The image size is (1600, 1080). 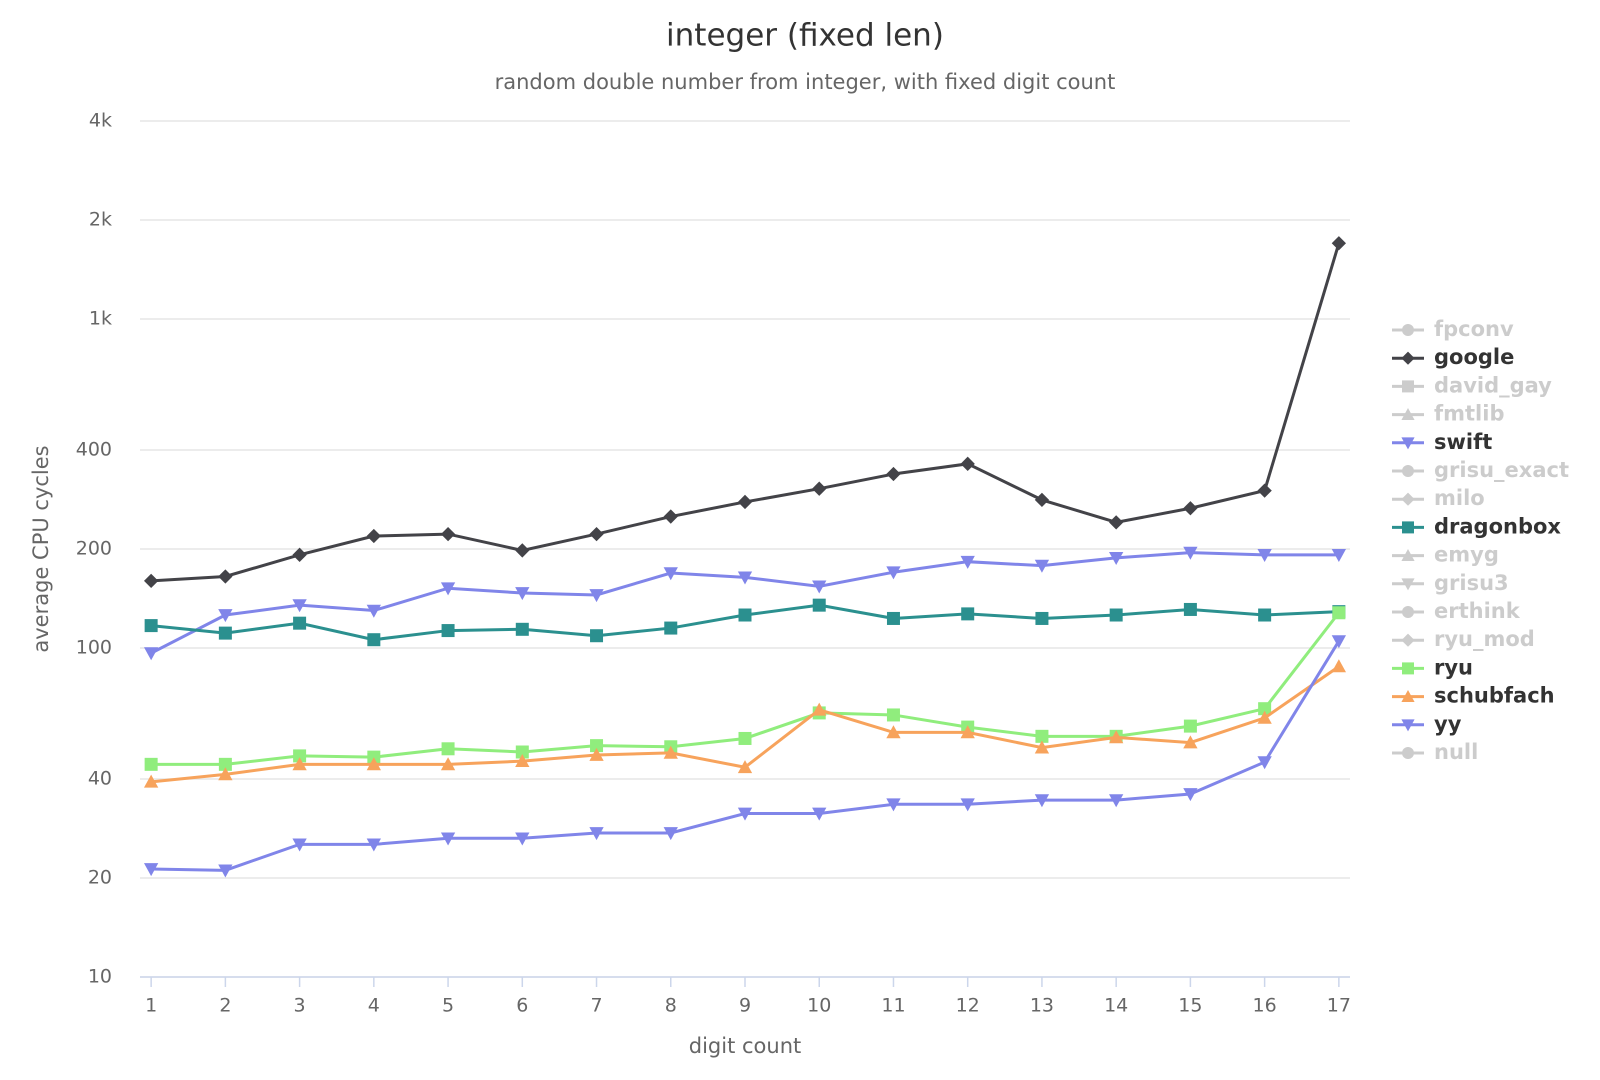 What do you see at coordinates (1471, 583) in the screenshot?
I see `legend-item: grisu3` at bounding box center [1471, 583].